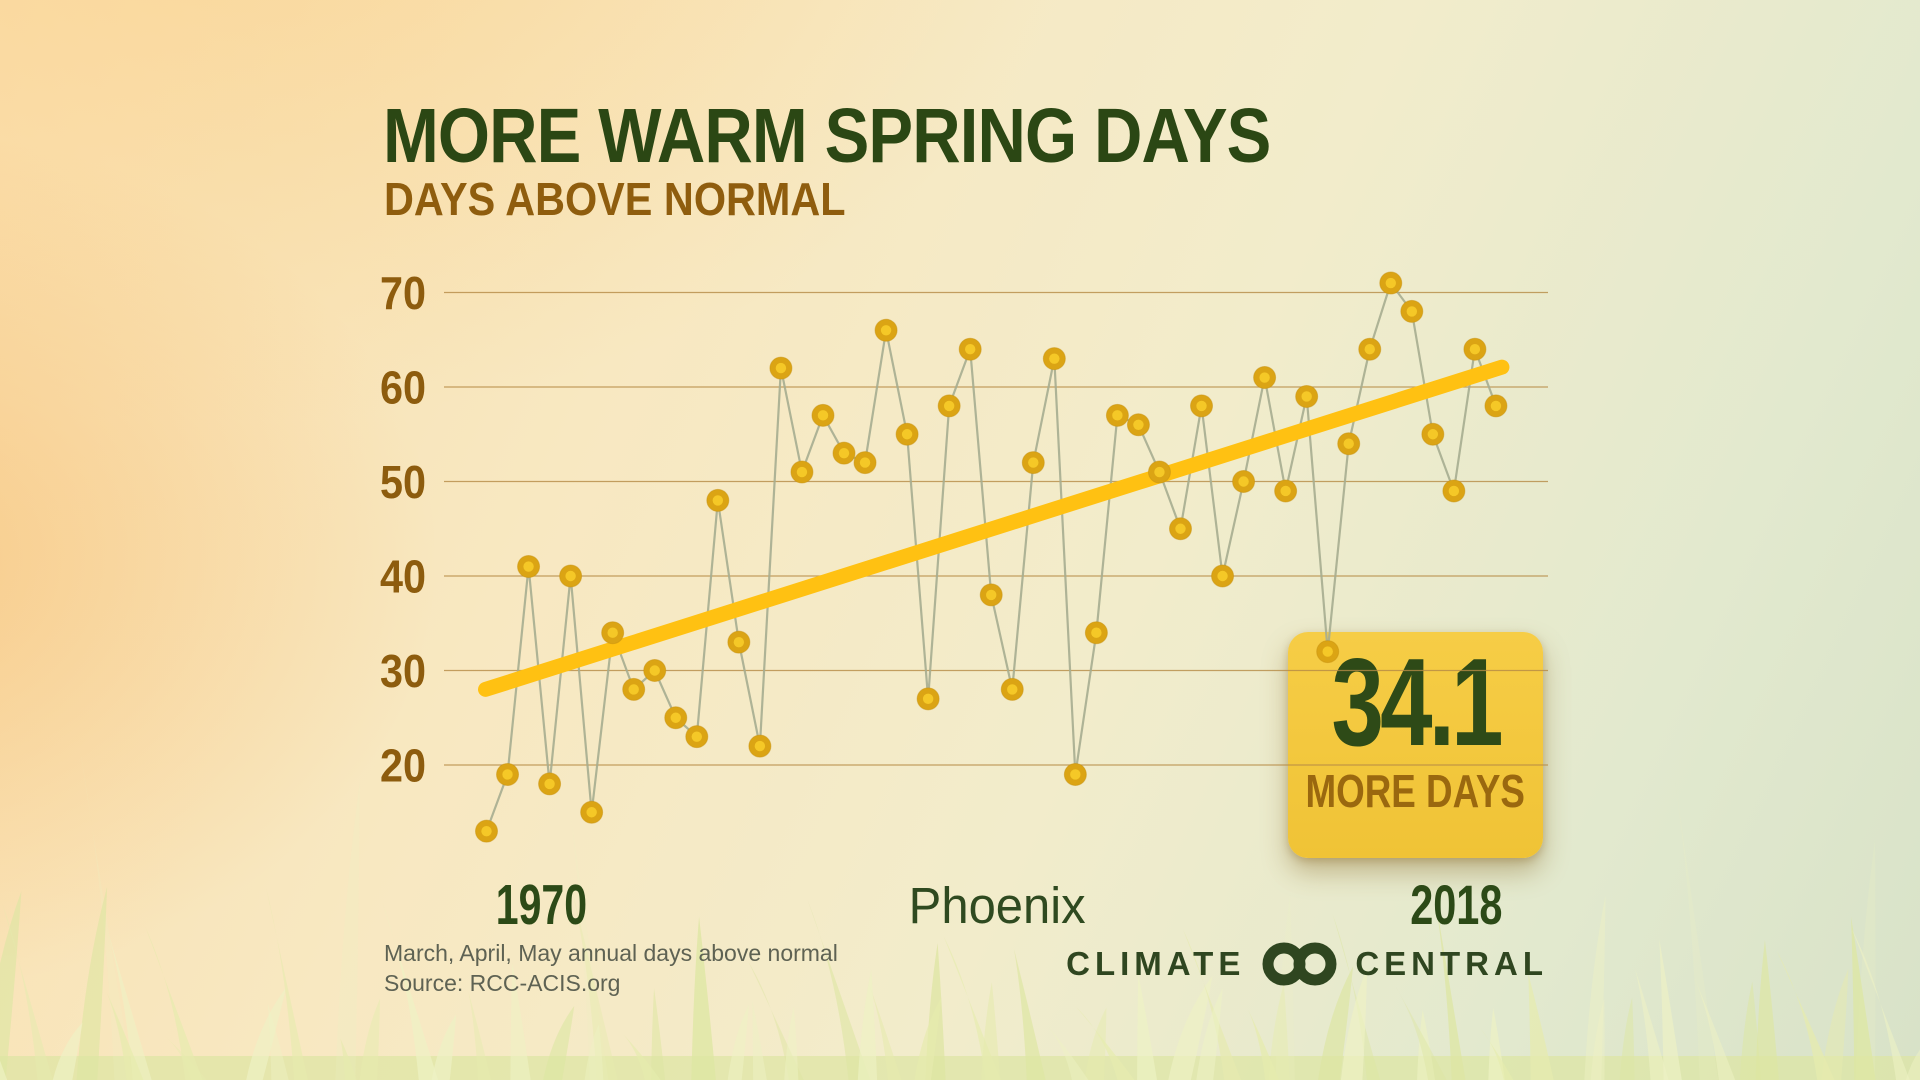  Describe the element at coordinates (1156, 963) in the screenshot. I see `logo-climate-text: CLIMATE` at that location.